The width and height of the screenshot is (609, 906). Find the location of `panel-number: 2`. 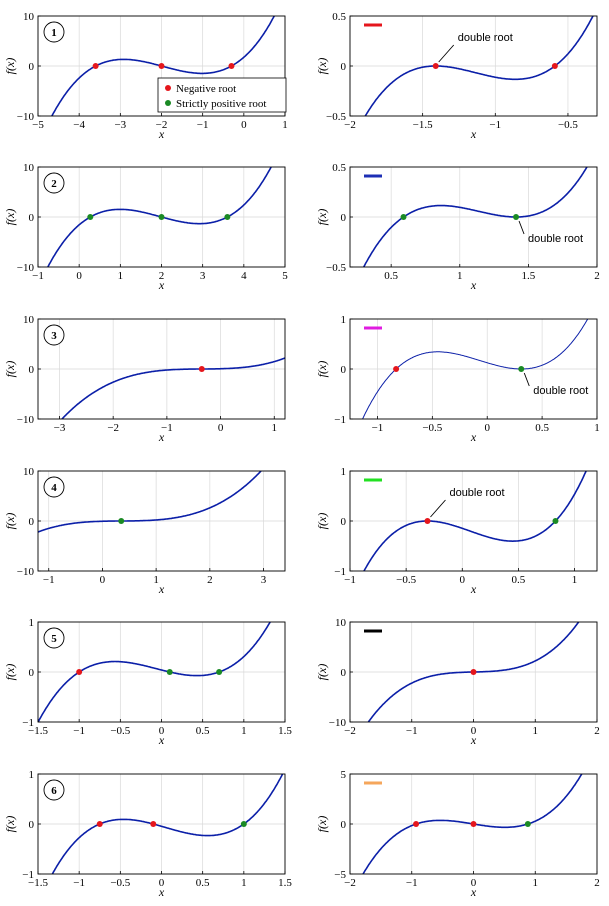

panel-number: 2 is located at coordinates (54, 184).